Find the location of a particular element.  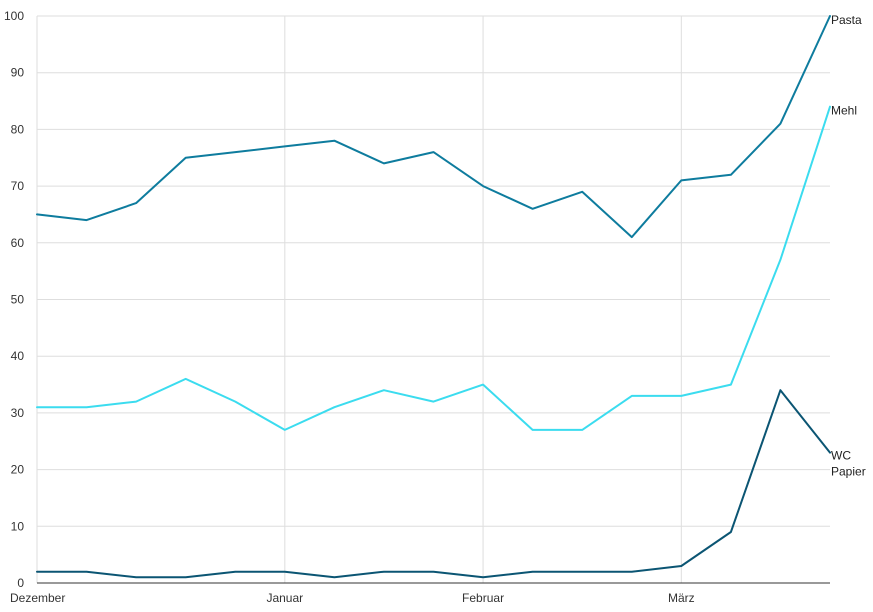

x-axis-ticks: Dezember Januar Februar März is located at coordinates (352, 598).